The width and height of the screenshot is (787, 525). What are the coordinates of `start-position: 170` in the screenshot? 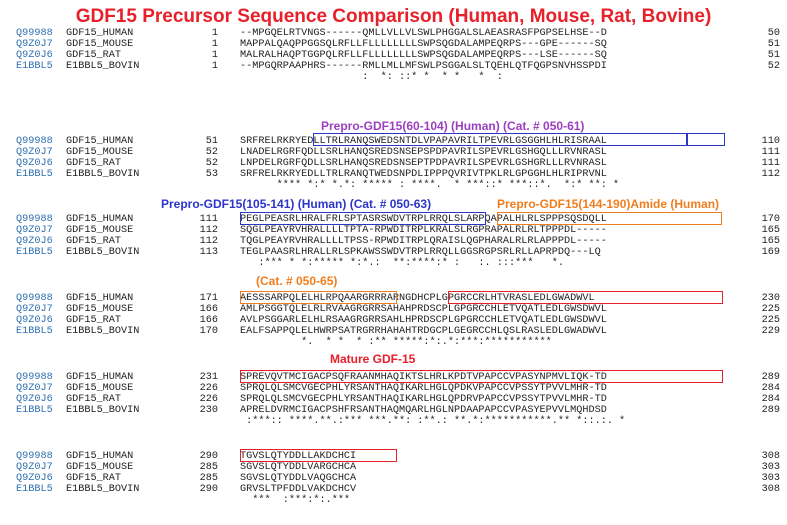 It's located at (208, 331).